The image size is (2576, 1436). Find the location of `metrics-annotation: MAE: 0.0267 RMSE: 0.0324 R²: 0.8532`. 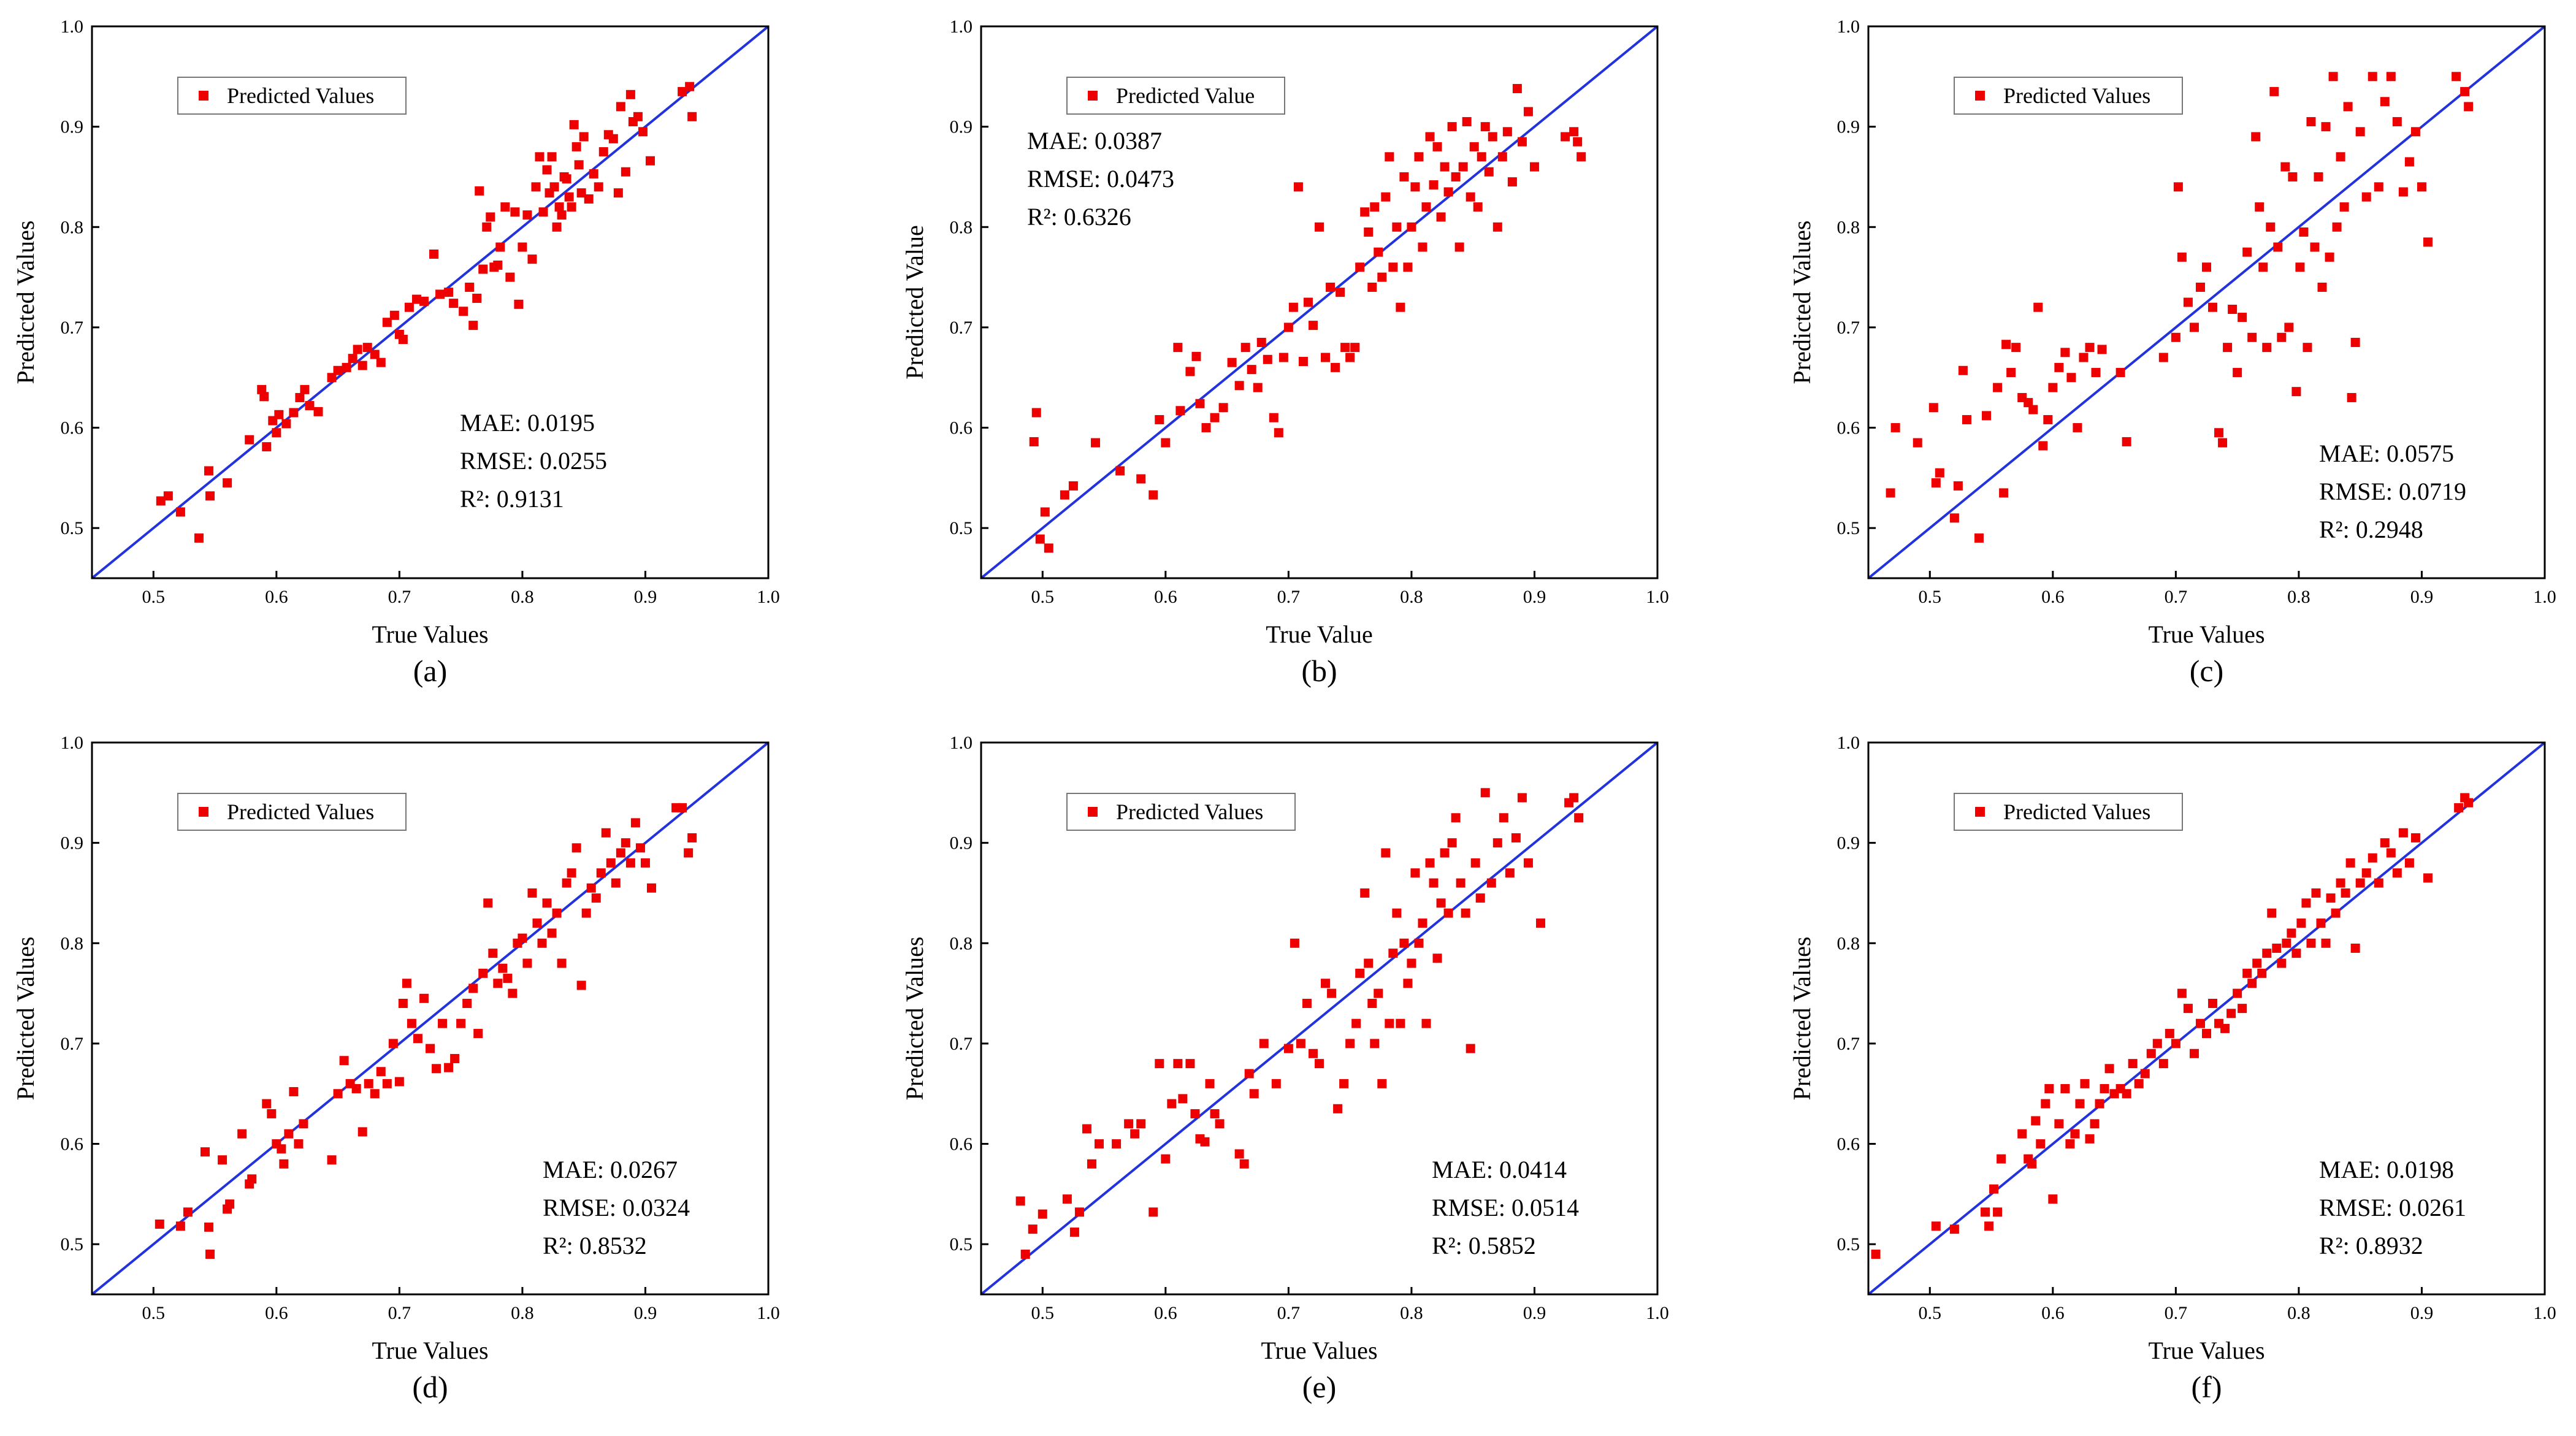

metrics-annotation: MAE: 0.0267 RMSE: 0.0324 R²: 0.8532 is located at coordinates (616, 1207).